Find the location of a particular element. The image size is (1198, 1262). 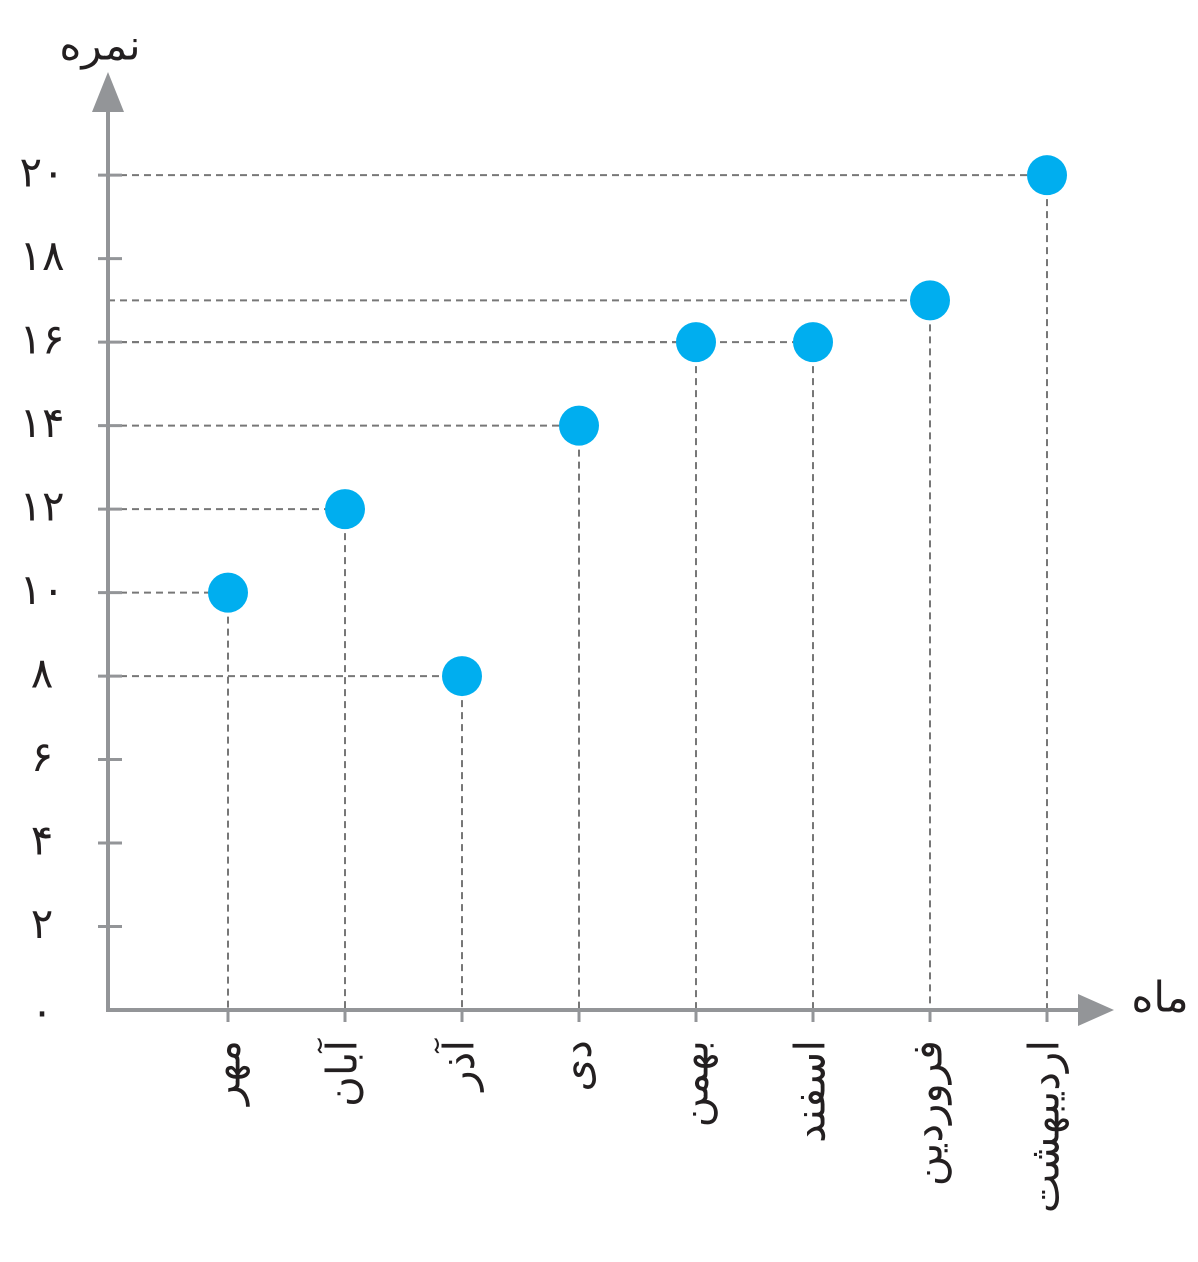

y-tick-label: ۱۲ is located at coordinates (41, 506).